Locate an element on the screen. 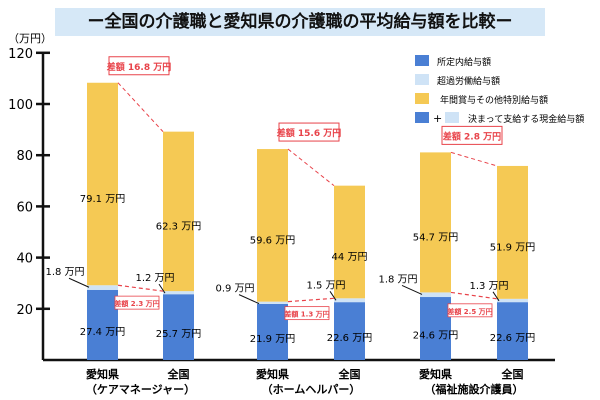 The image size is (600, 400). diff-label-fixed: 差額 1.3 万円 is located at coordinates (306, 314).